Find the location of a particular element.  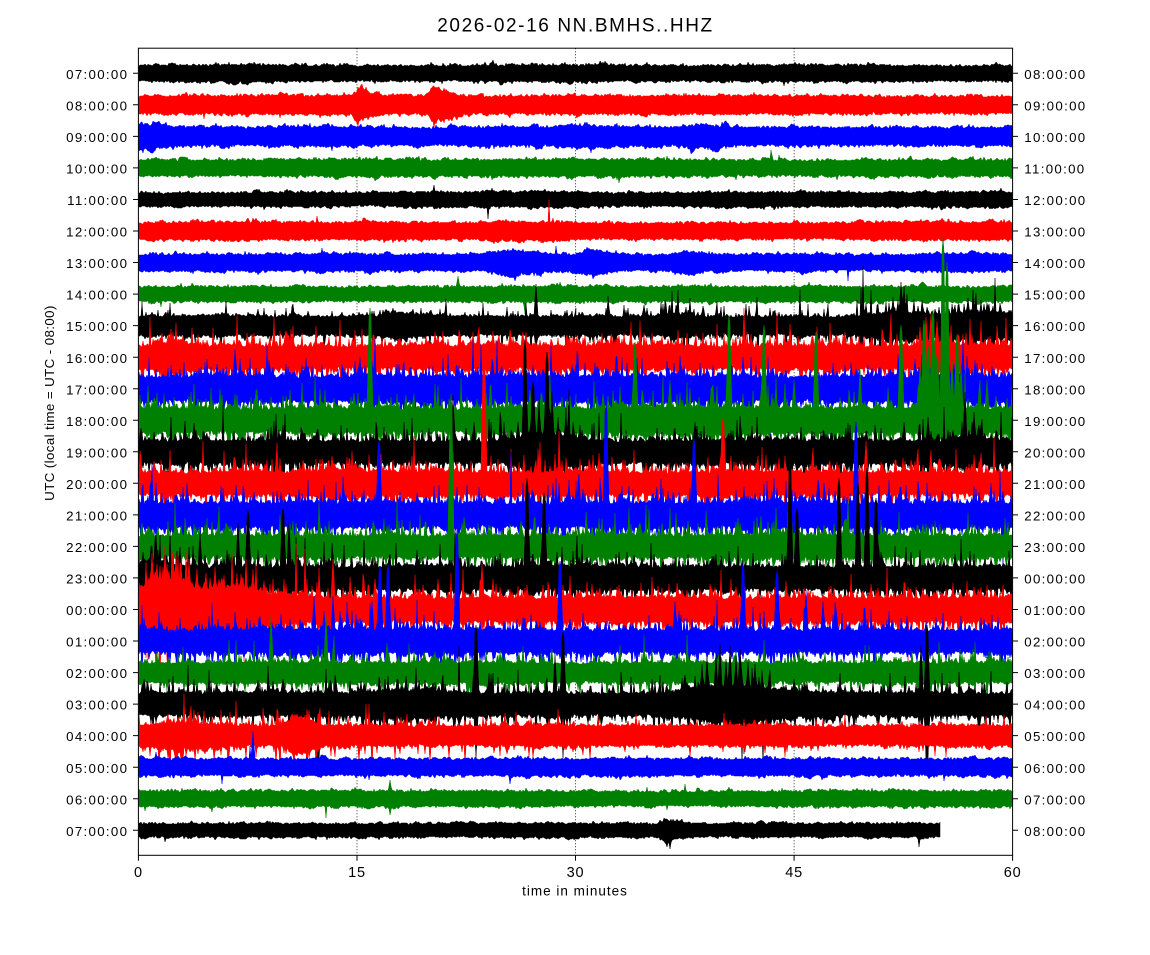

svg-text: 2026-02-16 NN.BMHS..HHZ is located at coordinates (575, 26).